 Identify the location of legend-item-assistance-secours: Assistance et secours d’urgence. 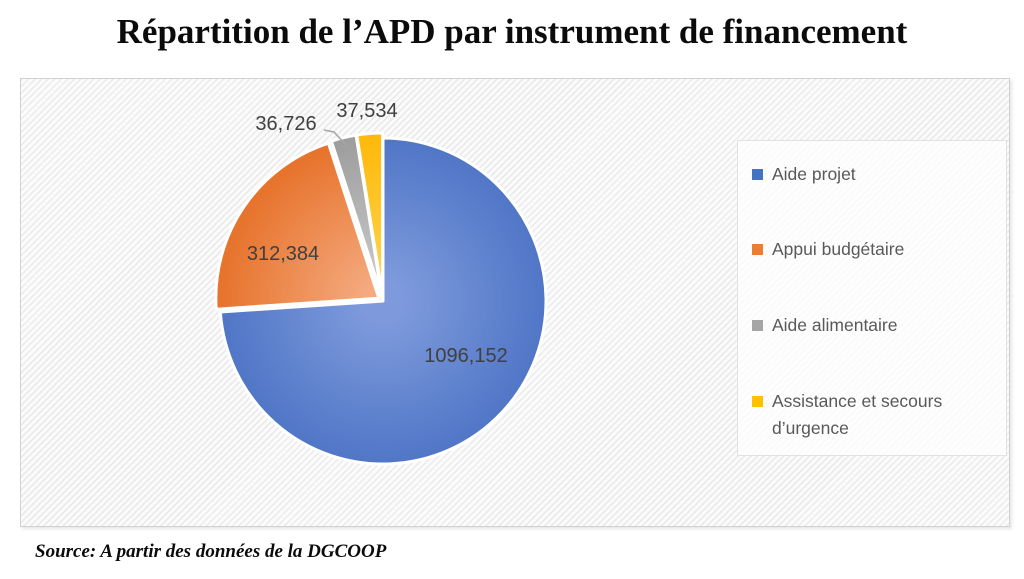
(875, 415).